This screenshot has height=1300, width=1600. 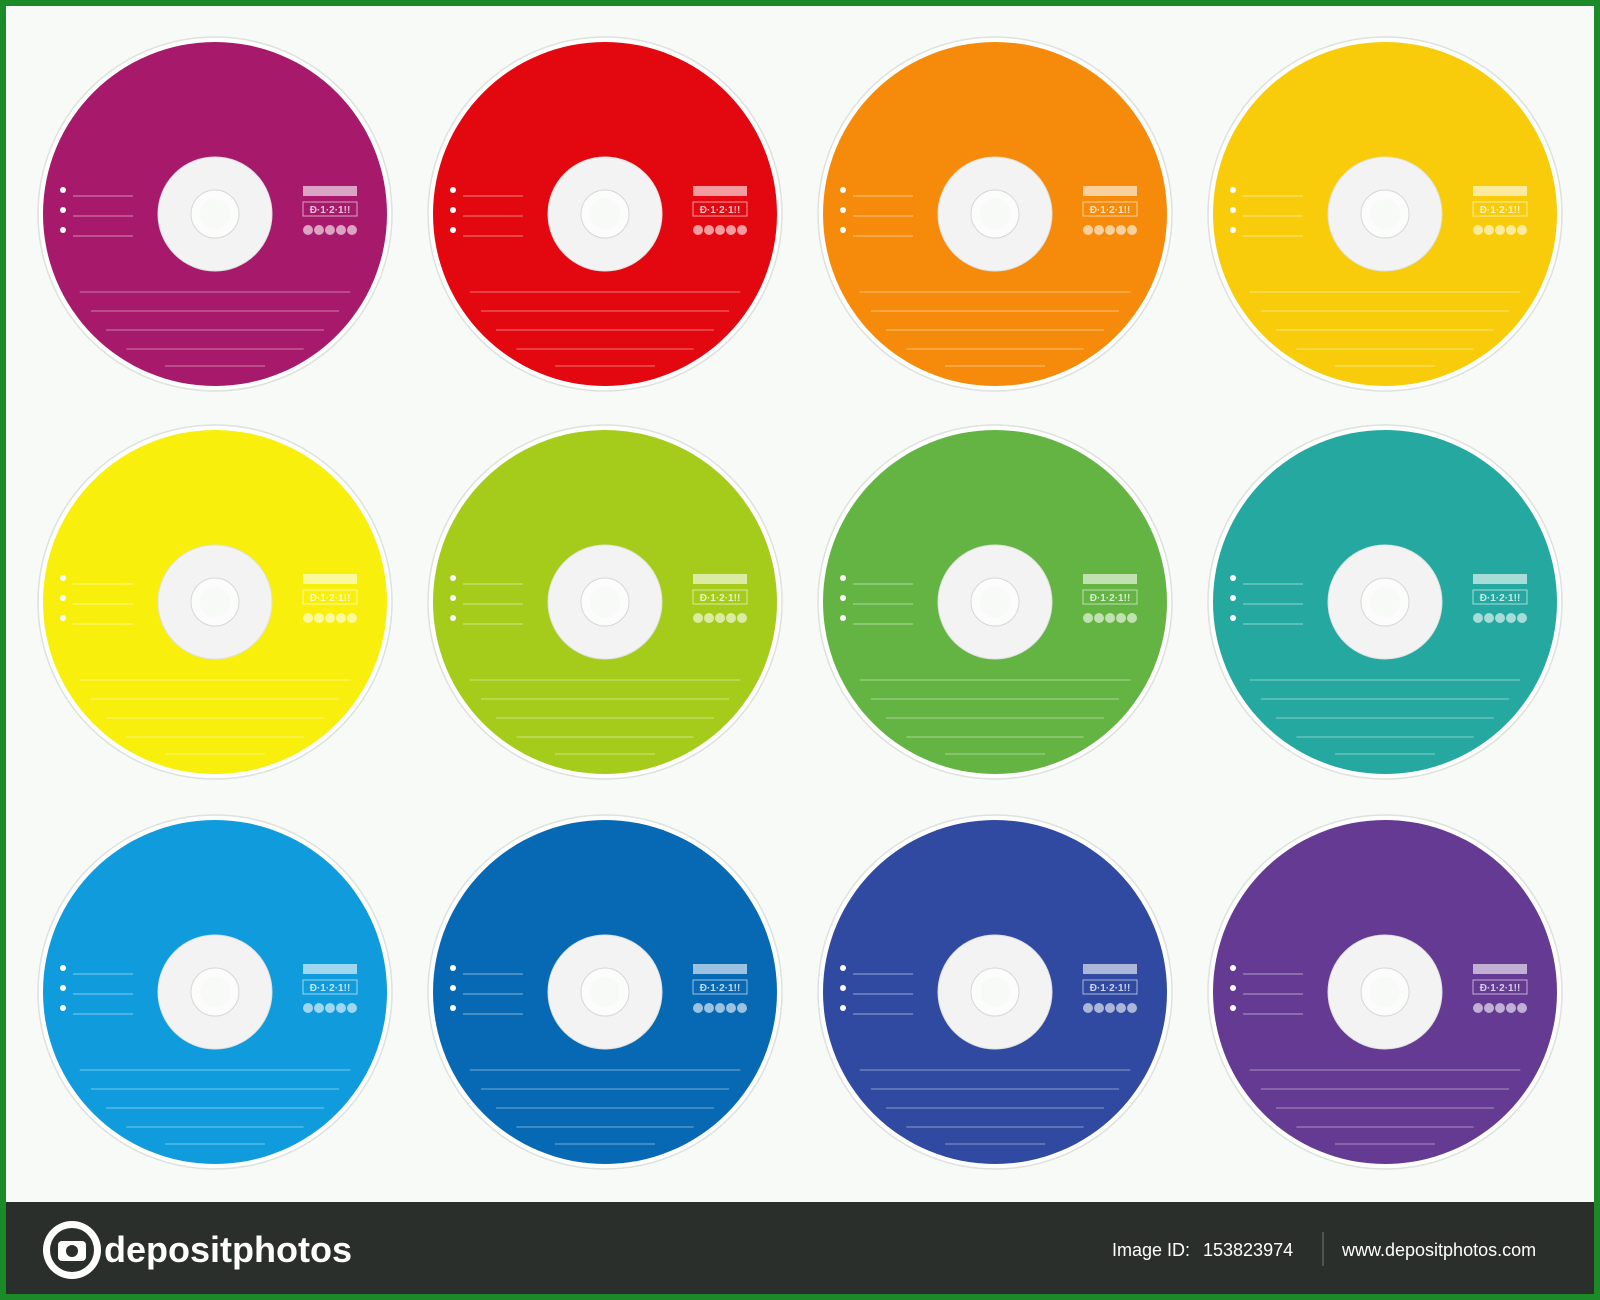 What do you see at coordinates (1438, 1250) in the screenshot?
I see `website: www.depositphotos.com` at bounding box center [1438, 1250].